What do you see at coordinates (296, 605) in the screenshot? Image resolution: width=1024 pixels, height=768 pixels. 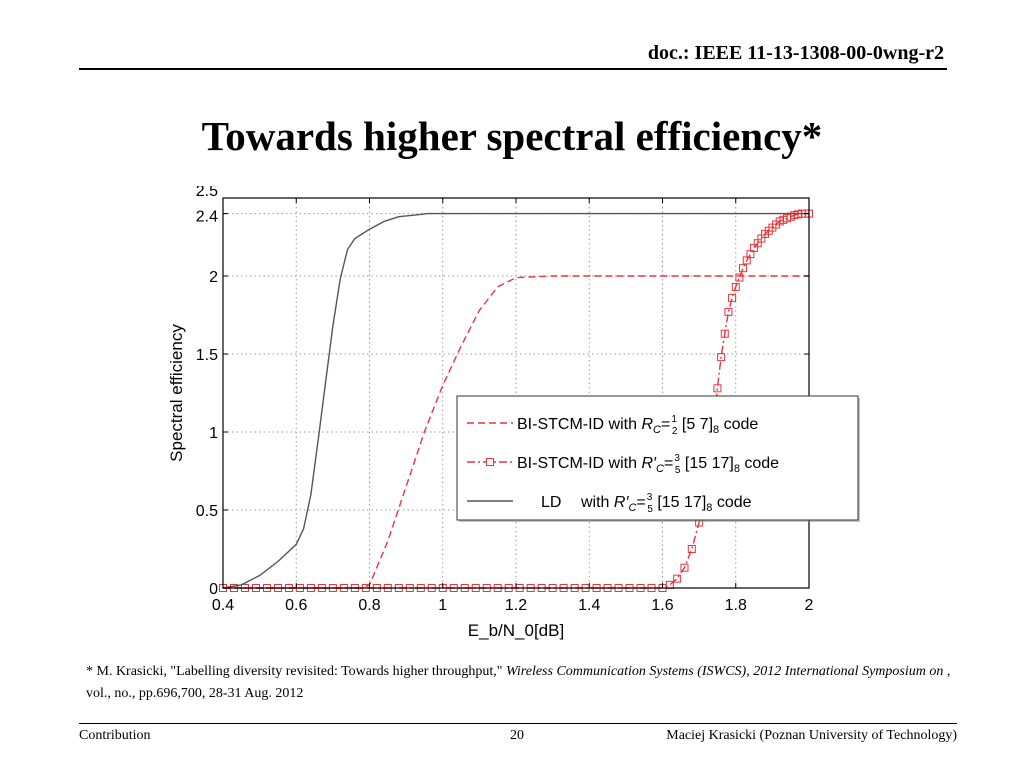 I see `x-tick-label: 0.6` at bounding box center [296, 605].